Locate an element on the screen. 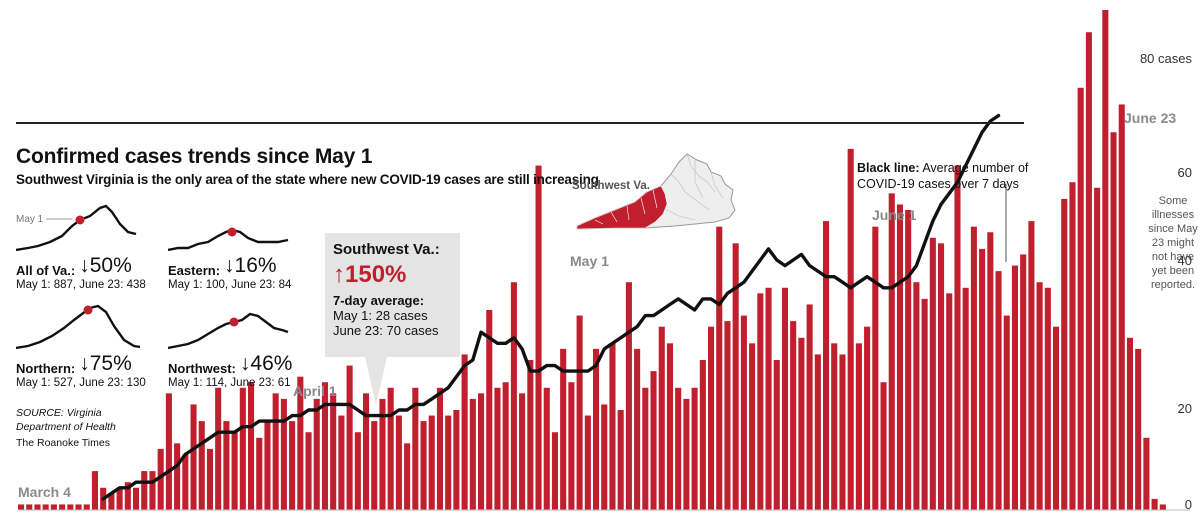  mini-pct: ↓75% is located at coordinates (105, 364).